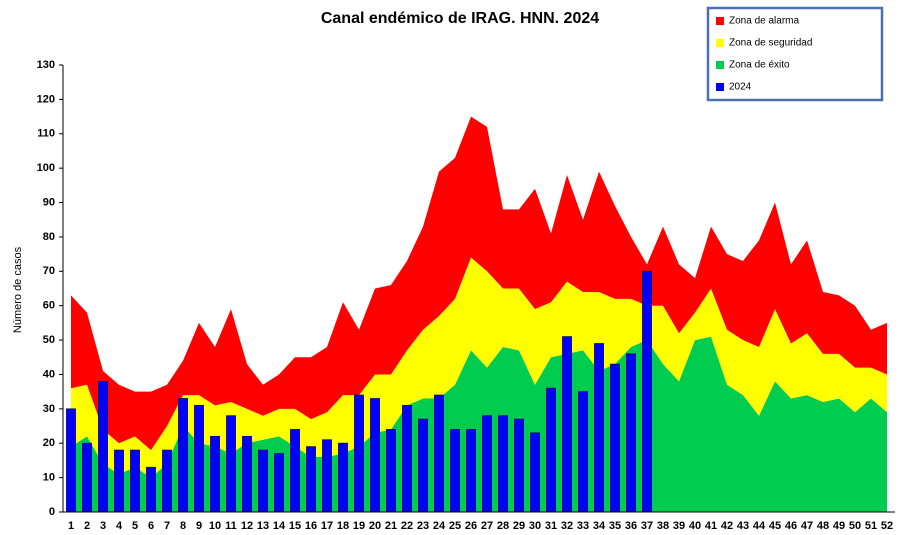 Image resolution: width=901 pixels, height=535 pixels. Describe the element at coordinates (711, 526) in the screenshot. I see `x-tick-label: 41` at that location.